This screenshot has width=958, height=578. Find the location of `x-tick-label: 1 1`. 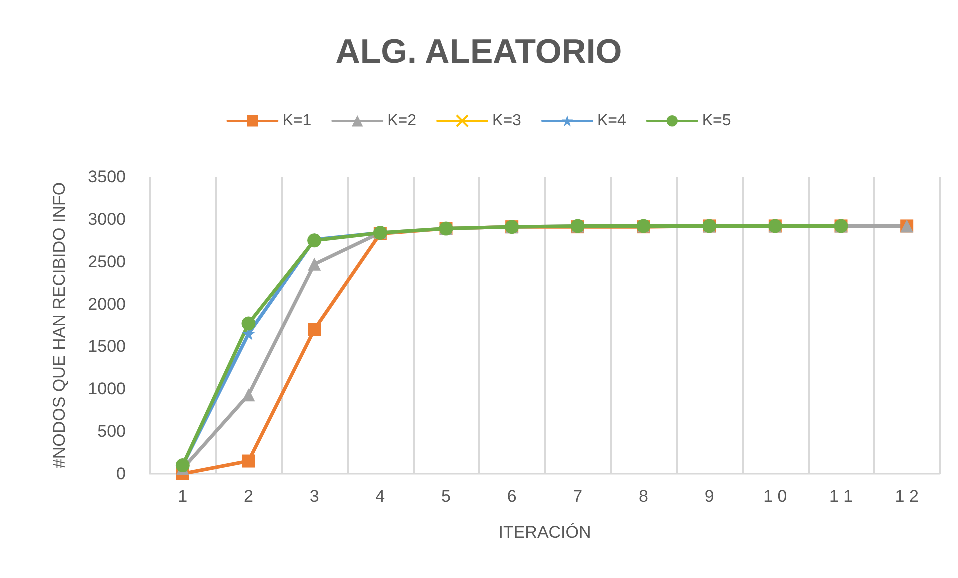

x-tick-label: 1 1 is located at coordinates (841, 496).